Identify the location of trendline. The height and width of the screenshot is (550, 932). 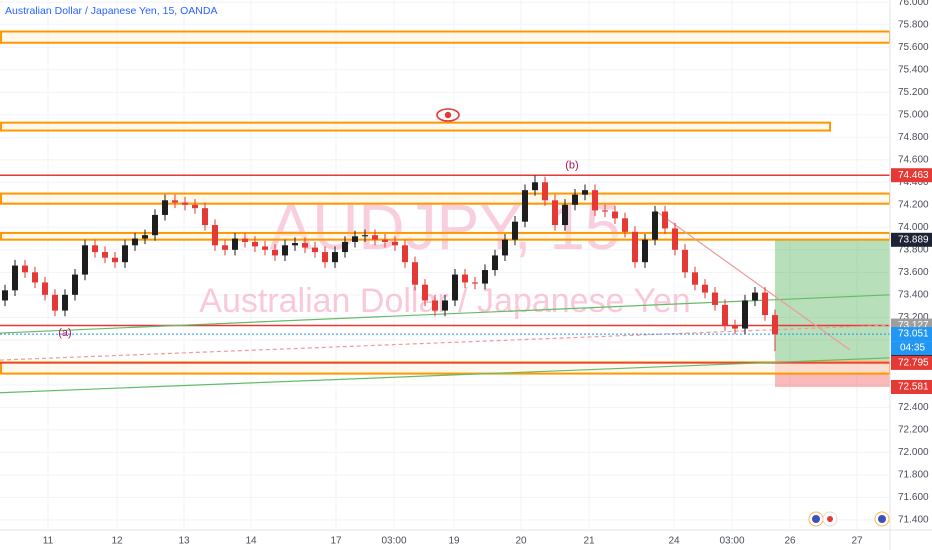
(752, 280).